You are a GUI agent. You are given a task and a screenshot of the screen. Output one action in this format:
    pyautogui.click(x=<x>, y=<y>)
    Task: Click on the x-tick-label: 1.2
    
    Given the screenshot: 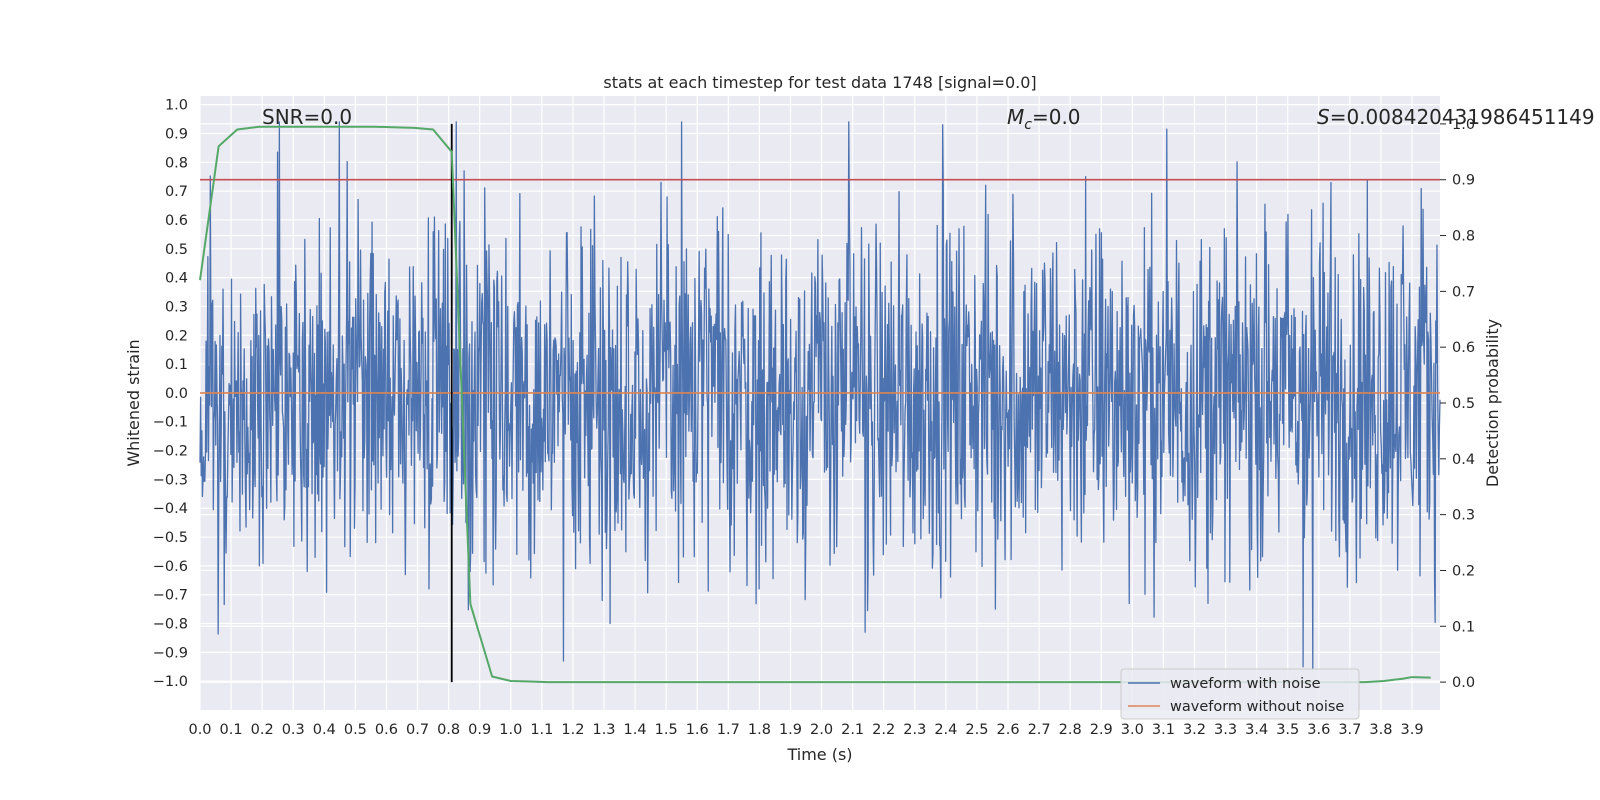 What is the action you would take?
    pyautogui.click(x=572, y=730)
    